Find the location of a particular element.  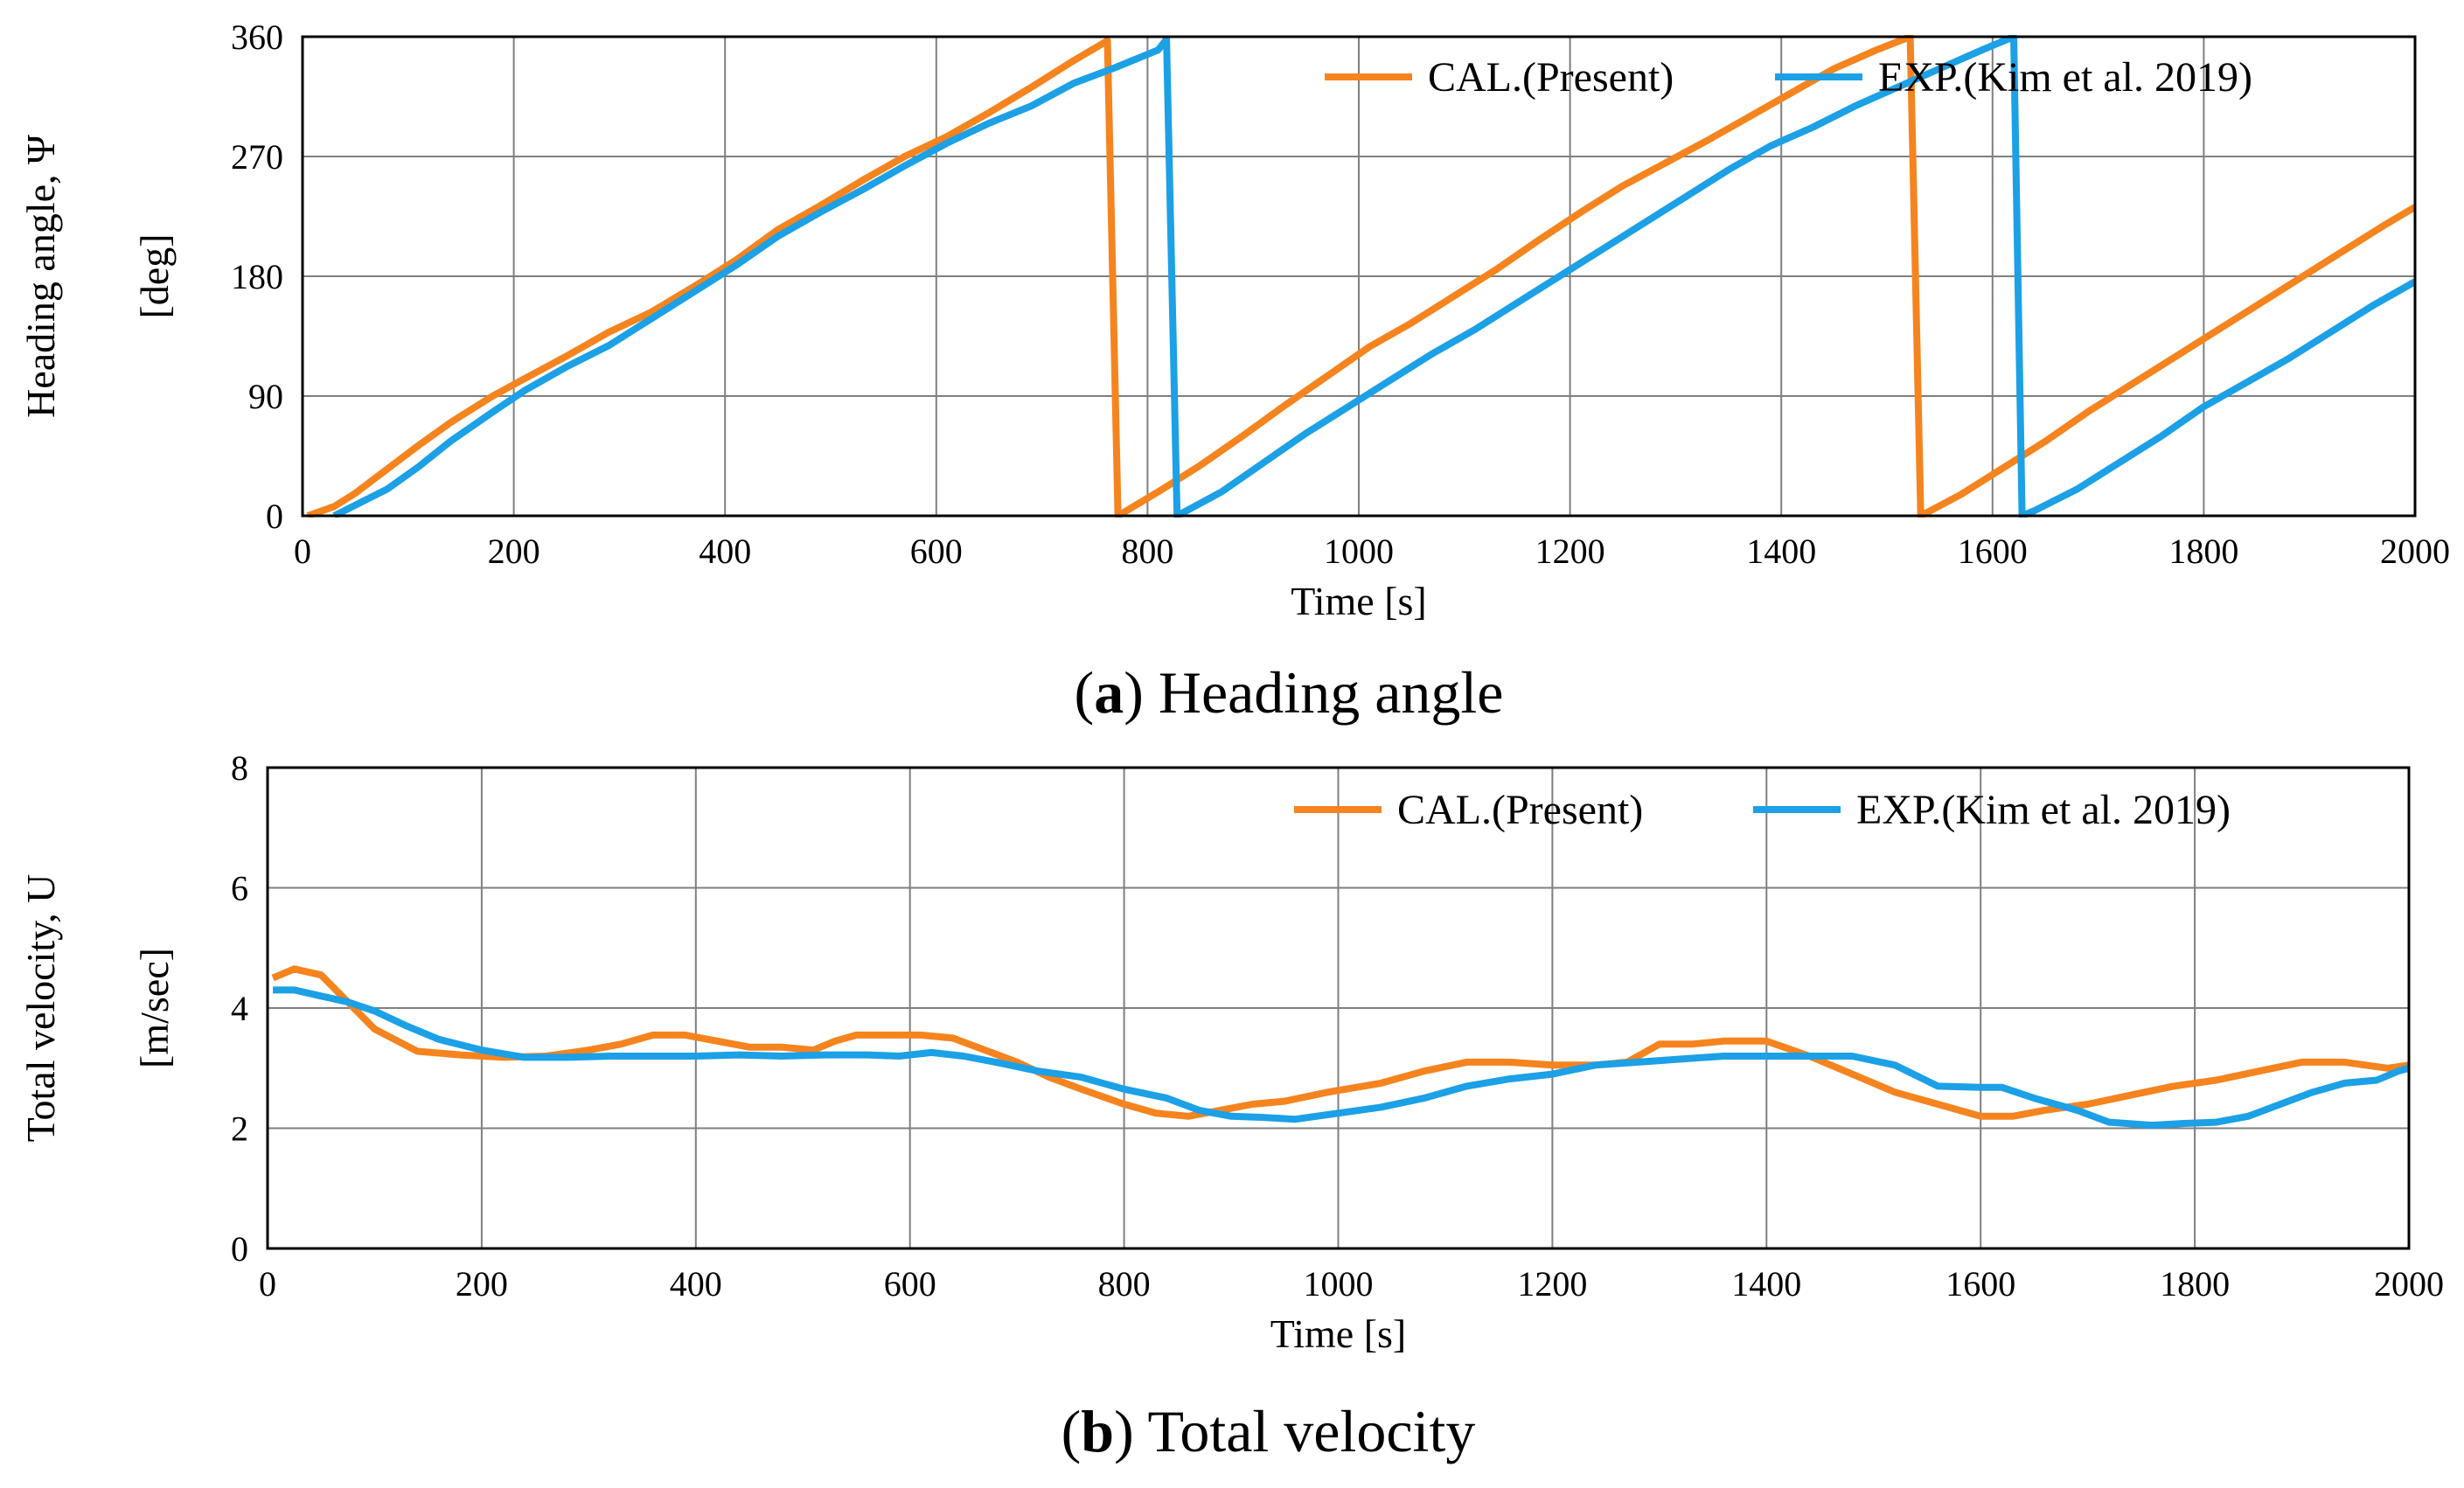

heading-y-axis-label: Heading angle, Ψ is located at coordinates (40, 276).